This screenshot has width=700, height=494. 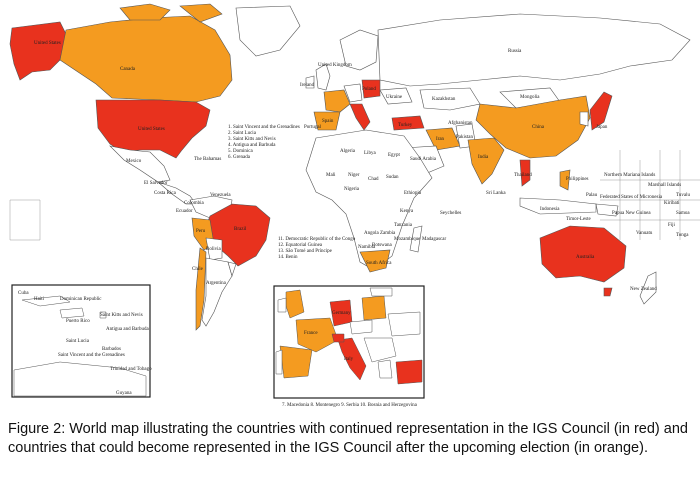 What do you see at coordinates (643, 289) in the screenshot?
I see `label-newzealand: New Zealand` at bounding box center [643, 289].